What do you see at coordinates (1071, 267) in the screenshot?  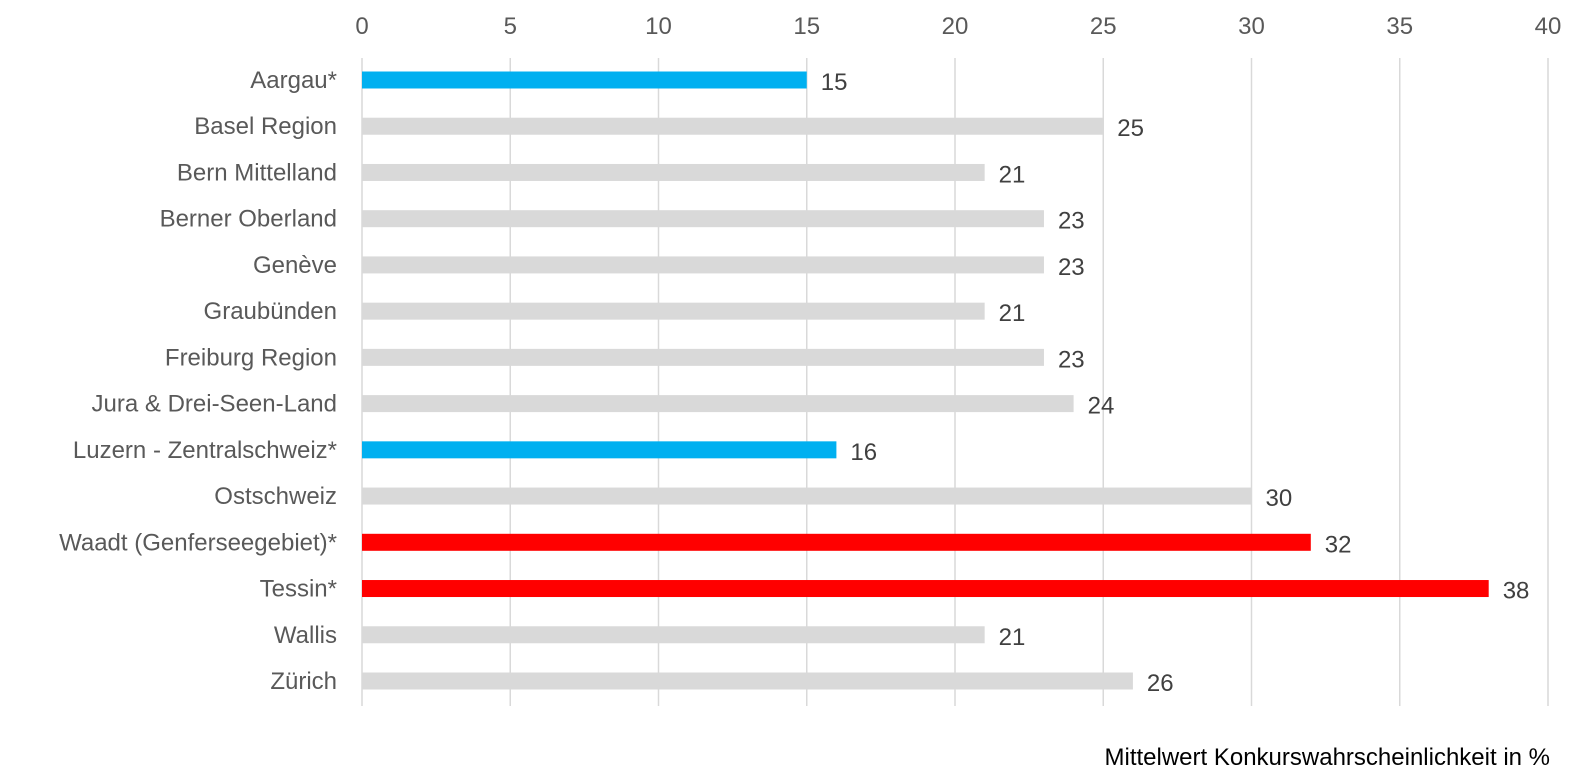 I see `data-label-5: 23` at bounding box center [1071, 267].